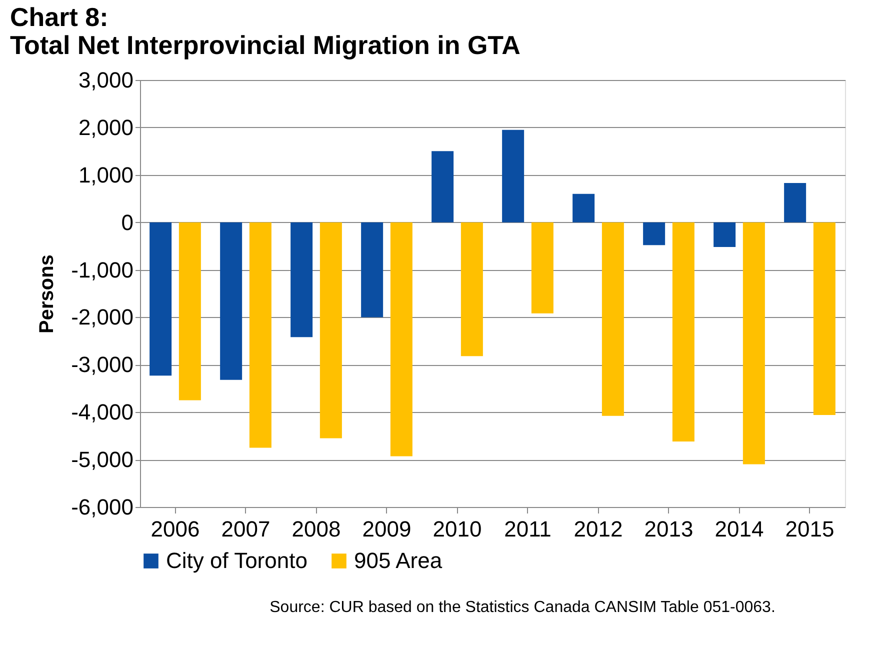 Image resolution: width=884 pixels, height=661 pixels. What do you see at coordinates (106, 127) in the screenshot?
I see `y-tick-label: 2,000` at bounding box center [106, 127].